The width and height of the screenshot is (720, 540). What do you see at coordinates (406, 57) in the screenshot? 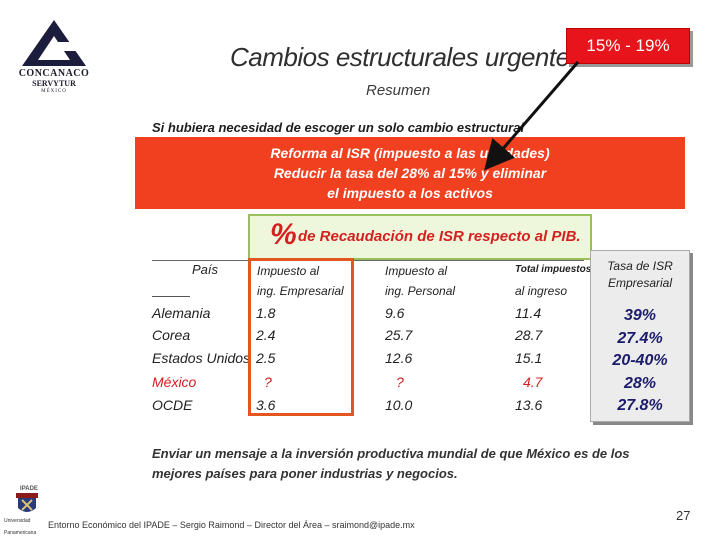
I see `slide-title: Cambios estructurales urgentes` at bounding box center [406, 57].